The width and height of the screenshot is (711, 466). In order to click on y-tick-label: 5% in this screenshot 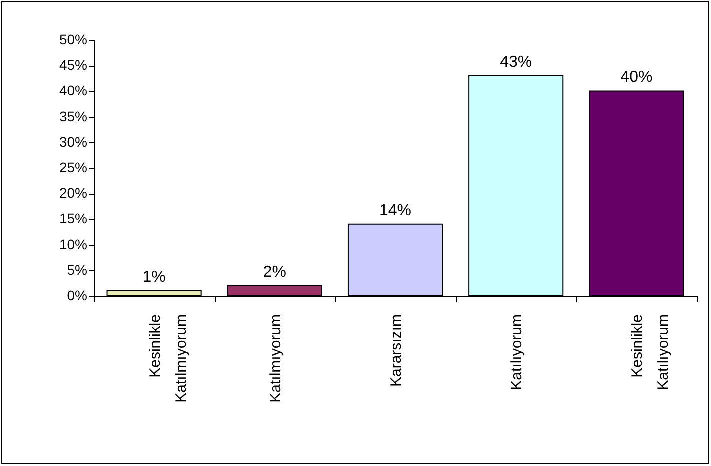, I will do `click(77, 270)`.